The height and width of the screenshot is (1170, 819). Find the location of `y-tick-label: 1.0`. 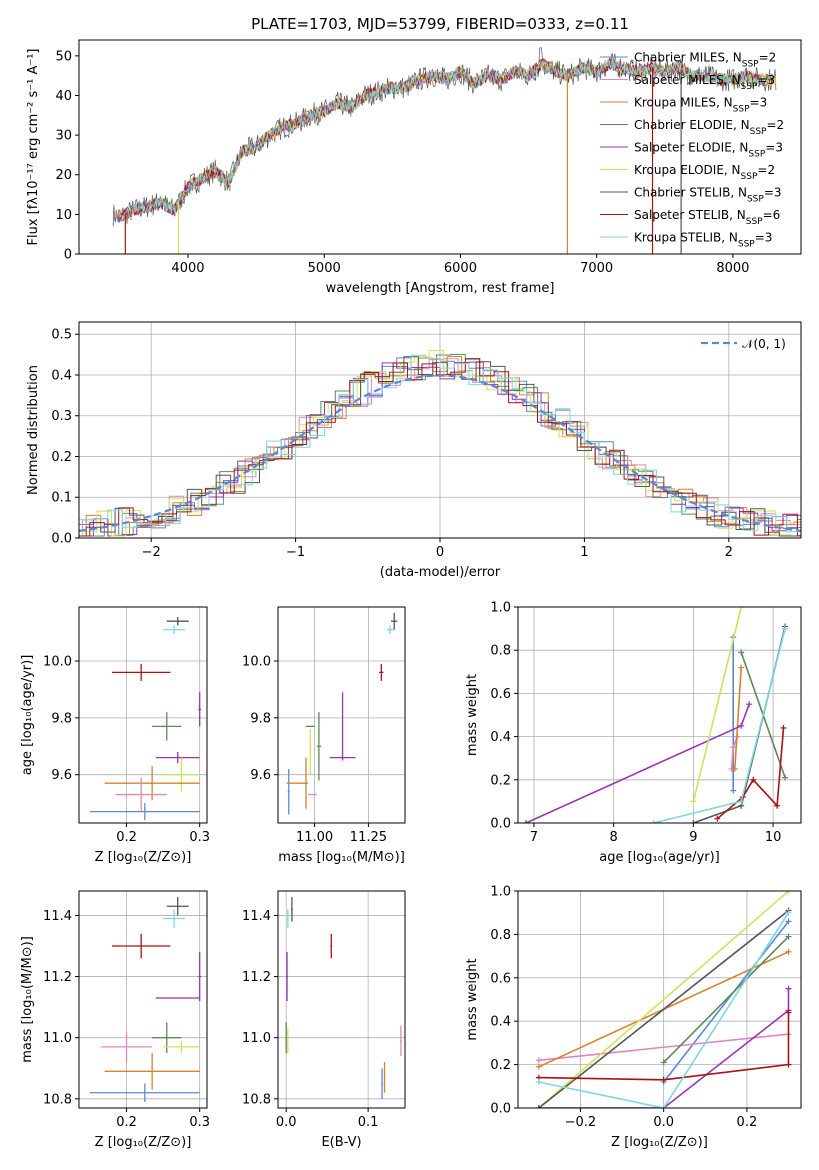

y-tick-label: 1.0 is located at coordinates (500, 892).